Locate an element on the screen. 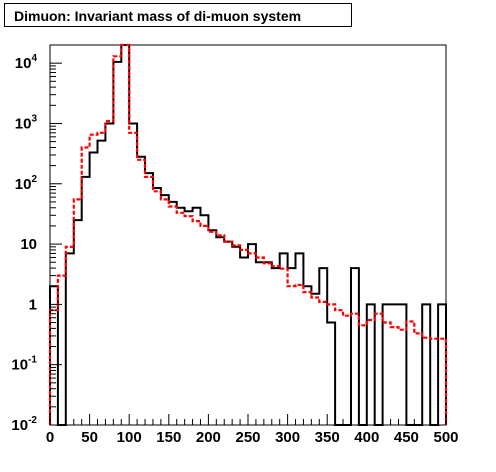 The height and width of the screenshot is (472, 496). x-tick-label: 100 is located at coordinates (129, 437).